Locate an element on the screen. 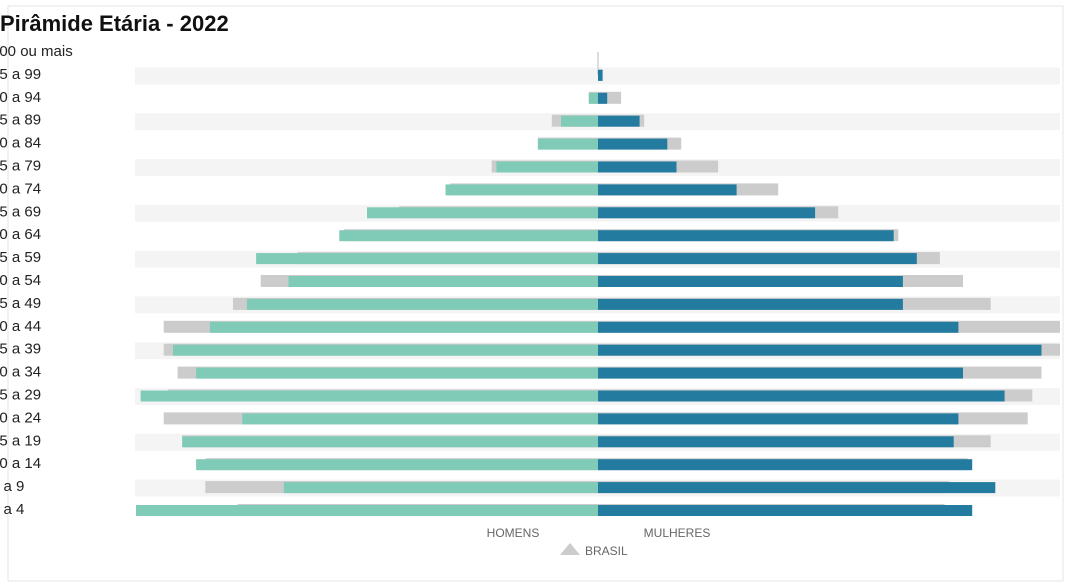  chart-title: Pirâmide Etária - 2022 is located at coordinates (114, 23).